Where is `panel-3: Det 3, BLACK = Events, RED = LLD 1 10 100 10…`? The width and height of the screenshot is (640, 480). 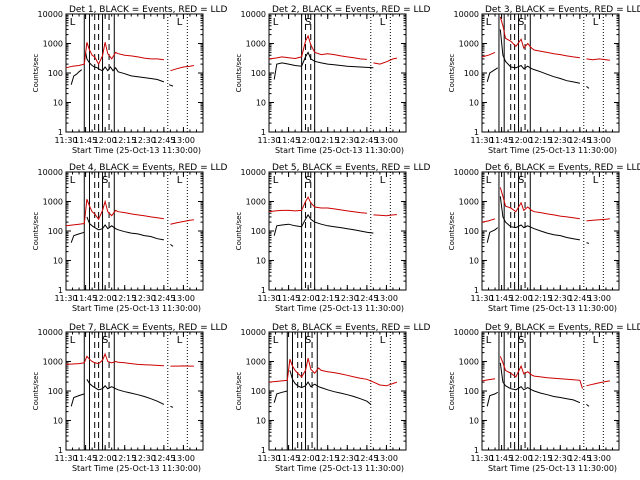
panel-3: Det 3, BLACK = Events, RED = LLD 1 10 100 10… is located at coordinates (544, 80).